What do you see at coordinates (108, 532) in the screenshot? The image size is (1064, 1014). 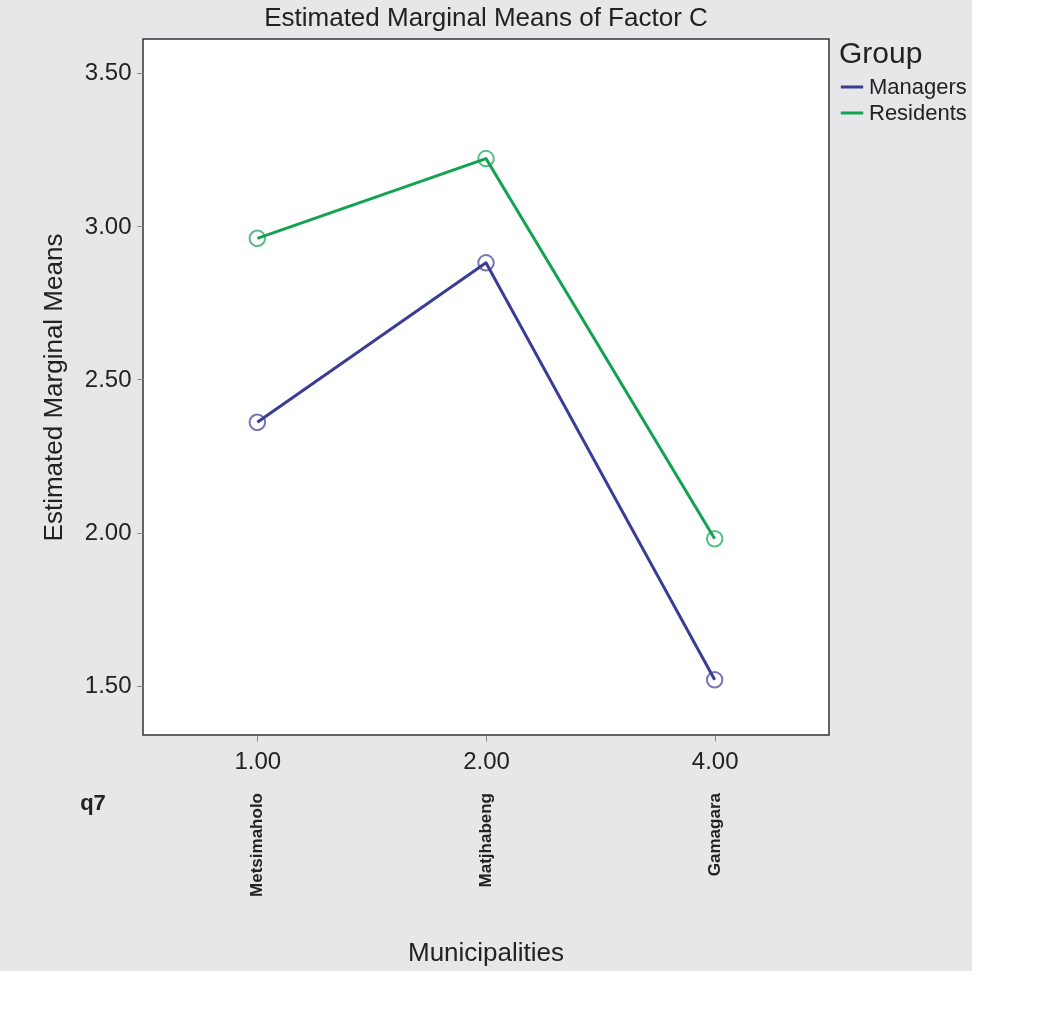 I see `y-tick-label: 2.00` at bounding box center [108, 532].